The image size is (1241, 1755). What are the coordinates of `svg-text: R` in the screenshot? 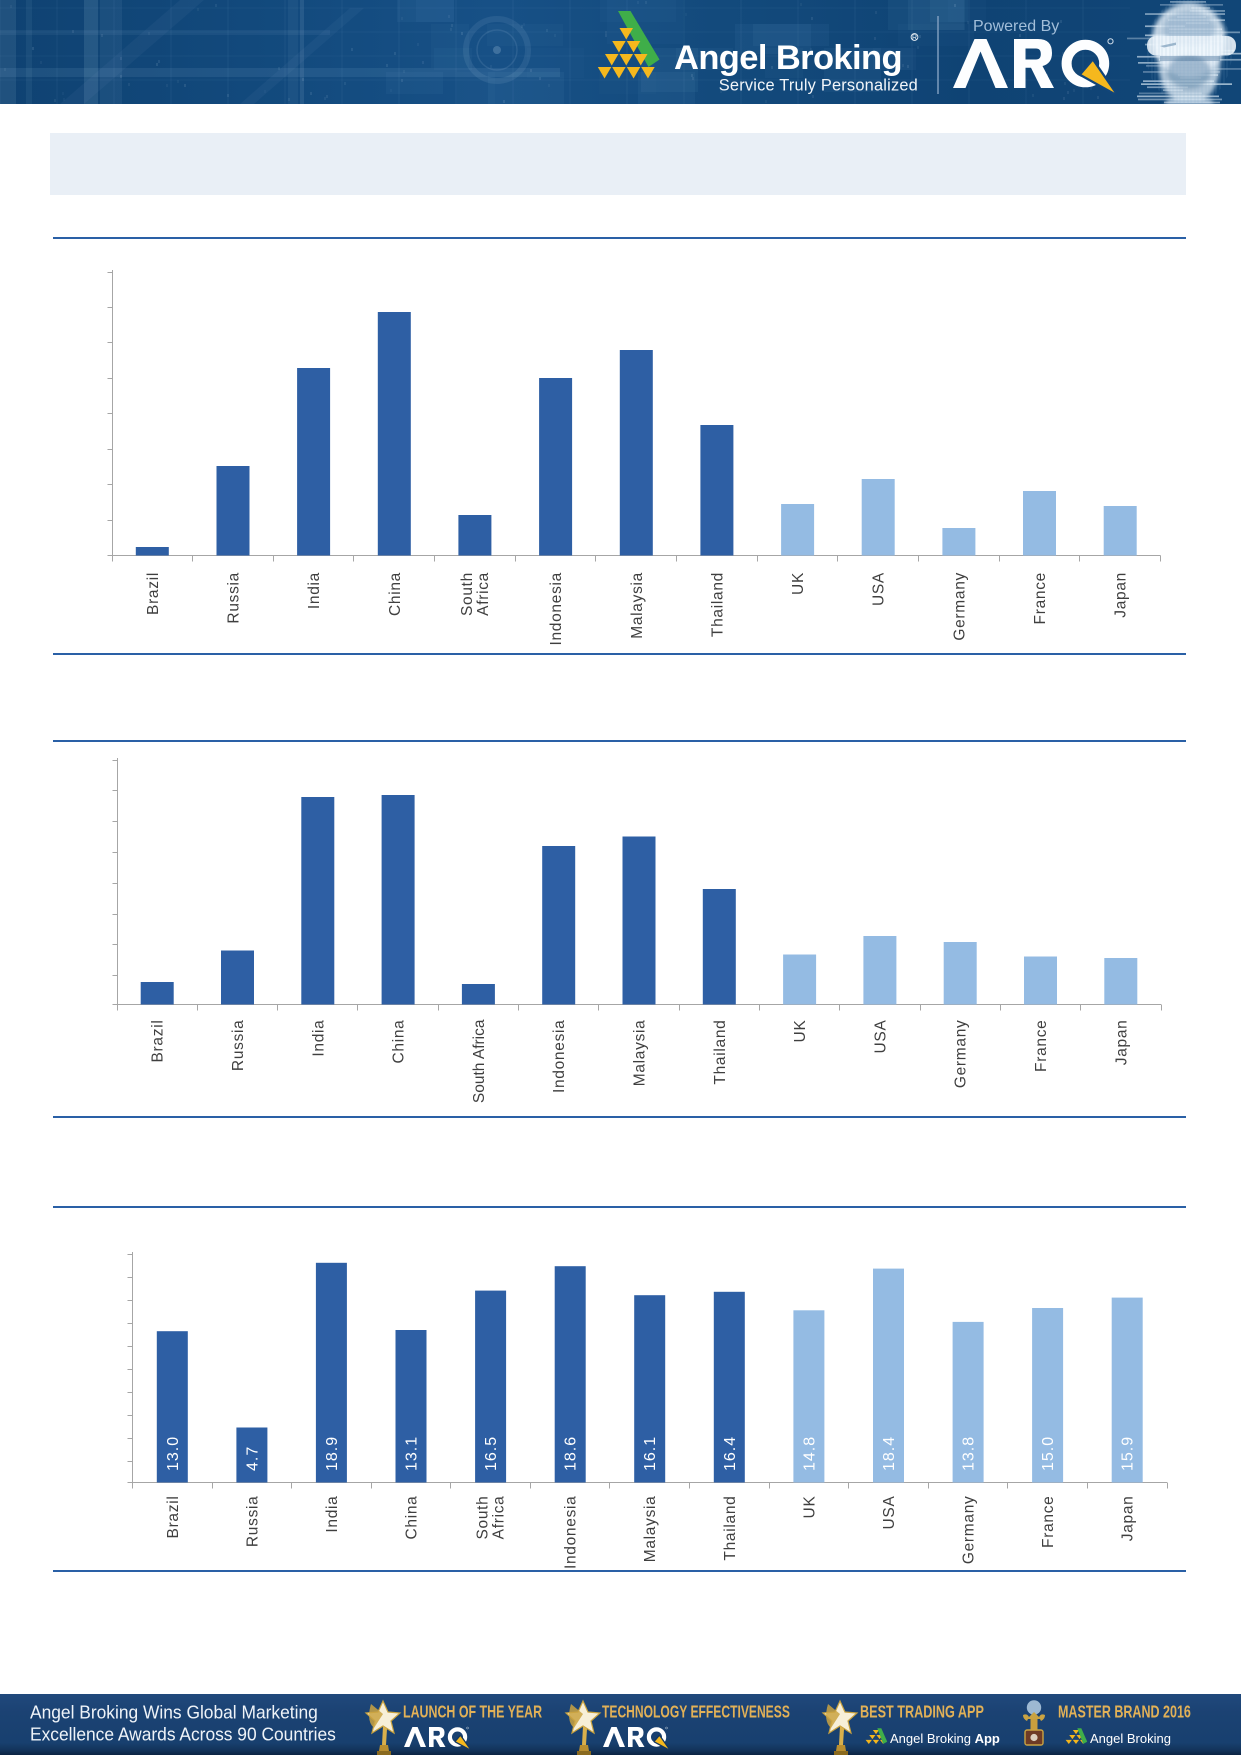 It's located at (914, 38).